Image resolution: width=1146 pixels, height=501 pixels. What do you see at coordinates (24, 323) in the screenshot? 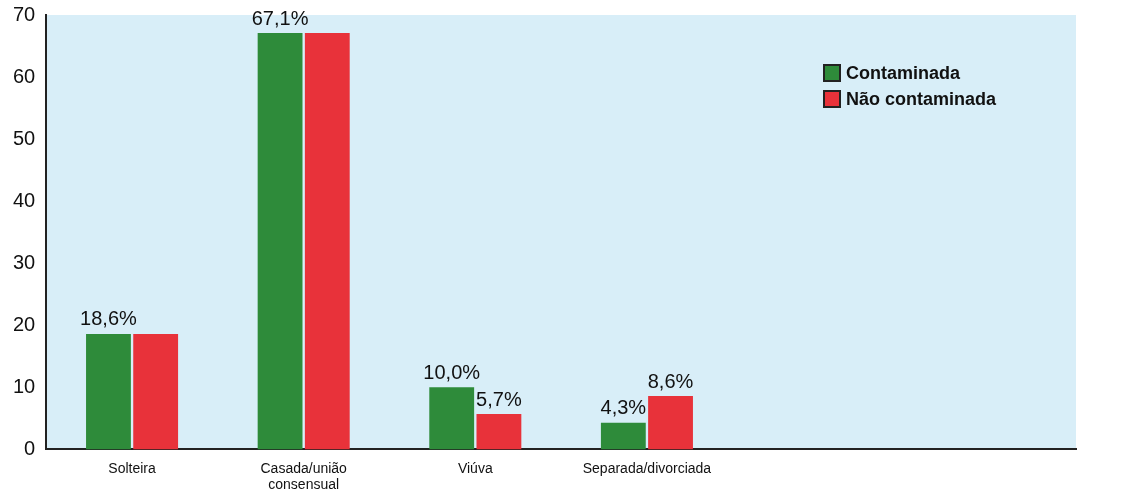
I see `y-tick-label: 20` at bounding box center [24, 323].